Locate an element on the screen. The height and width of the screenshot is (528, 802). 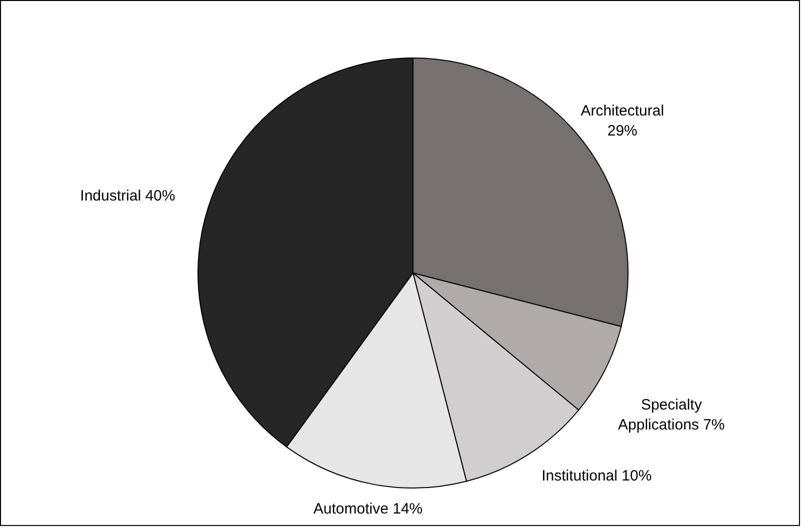
slice-label: Automotive 14% is located at coordinates (368, 509).